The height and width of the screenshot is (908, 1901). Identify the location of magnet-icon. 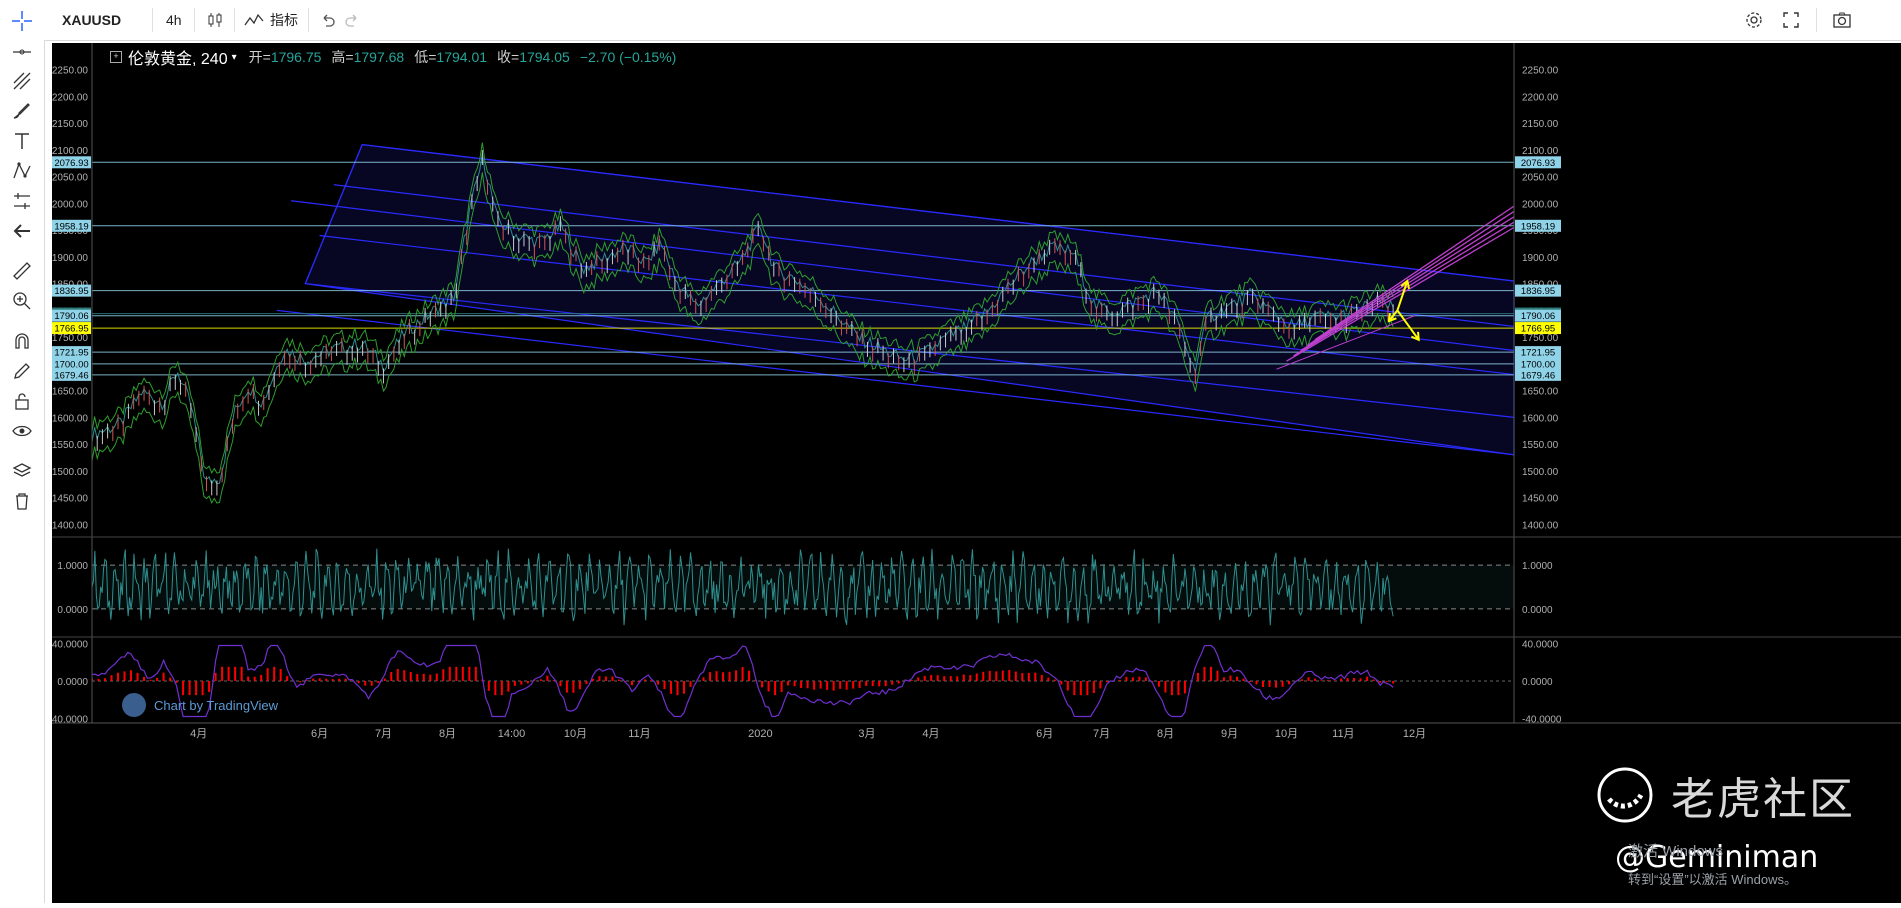
(22, 341).